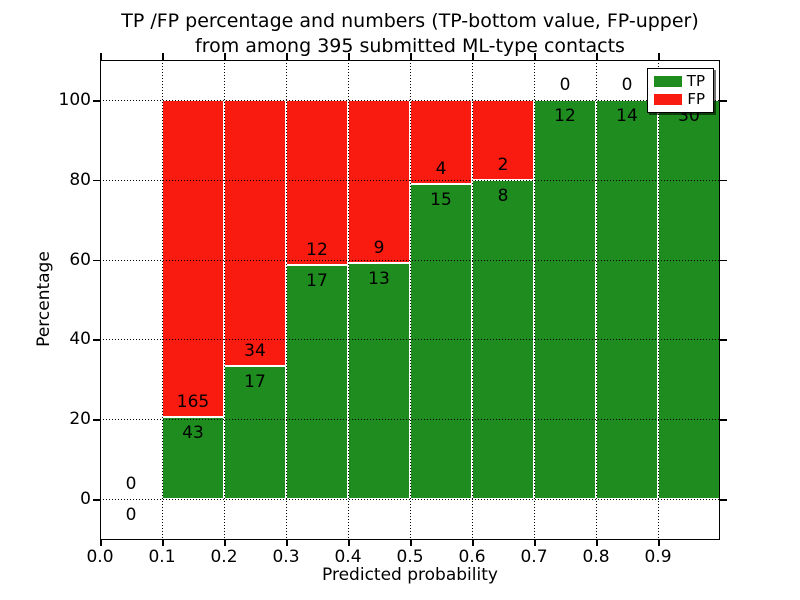 The height and width of the screenshot is (600, 800). What do you see at coordinates (696, 99) in the screenshot?
I see `fp-legend-label: FP` at bounding box center [696, 99].